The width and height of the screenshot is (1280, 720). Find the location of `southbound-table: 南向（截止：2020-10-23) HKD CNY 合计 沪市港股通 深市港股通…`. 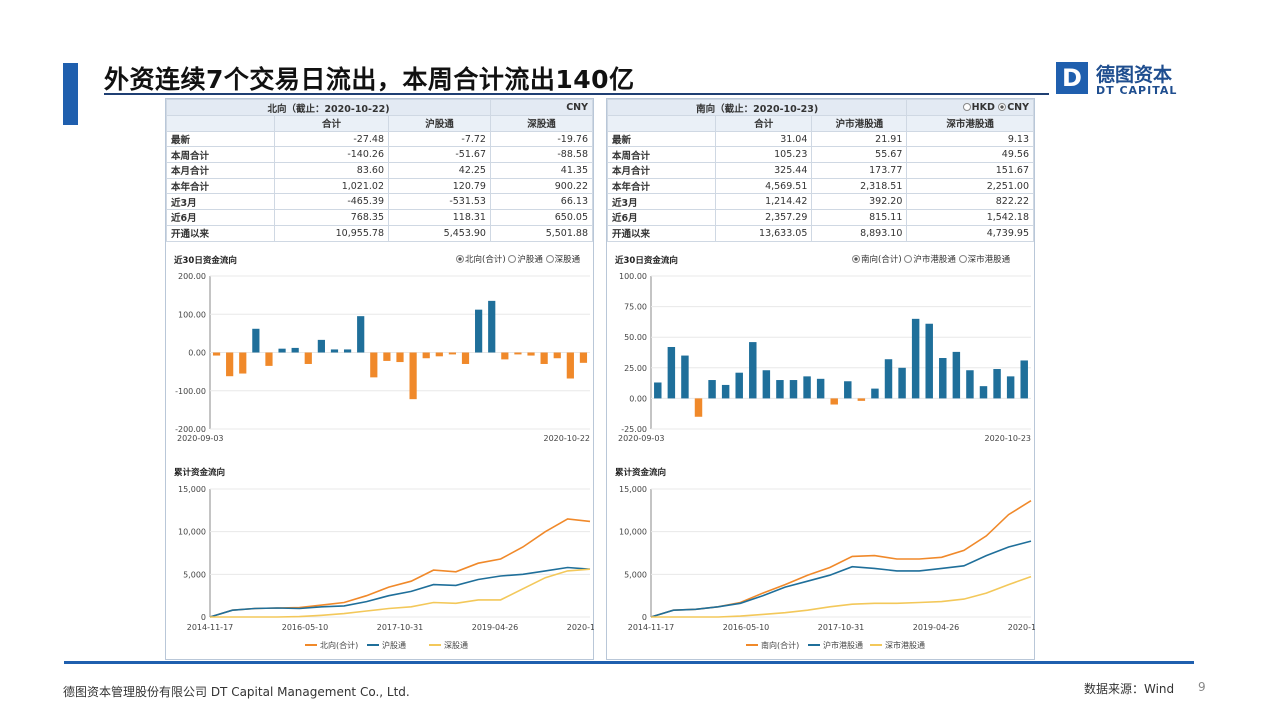

southbound-table: 南向（截止：2020-10-23) HKD CNY 合计 沪市港股通 深市港股通… is located at coordinates (820, 170).